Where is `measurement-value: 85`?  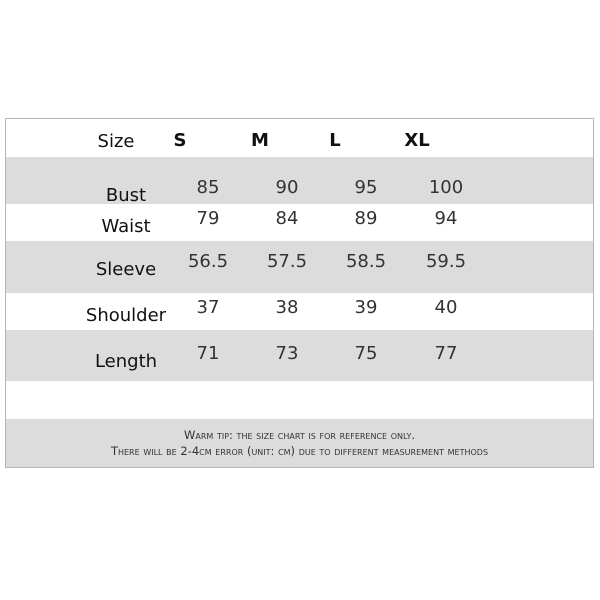 measurement-value: 85 is located at coordinates (208, 187).